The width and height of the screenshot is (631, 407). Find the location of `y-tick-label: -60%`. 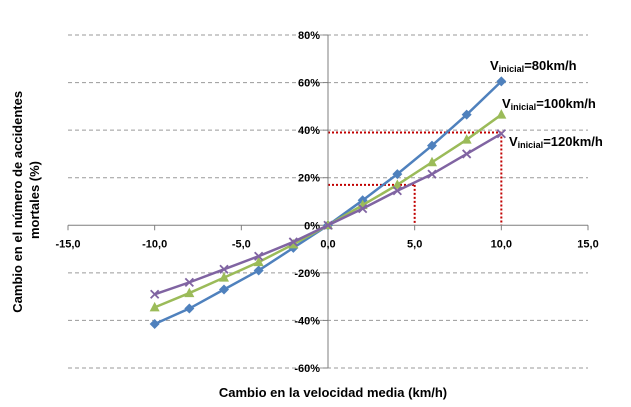

y-tick-label: -60% is located at coordinates (307, 369).